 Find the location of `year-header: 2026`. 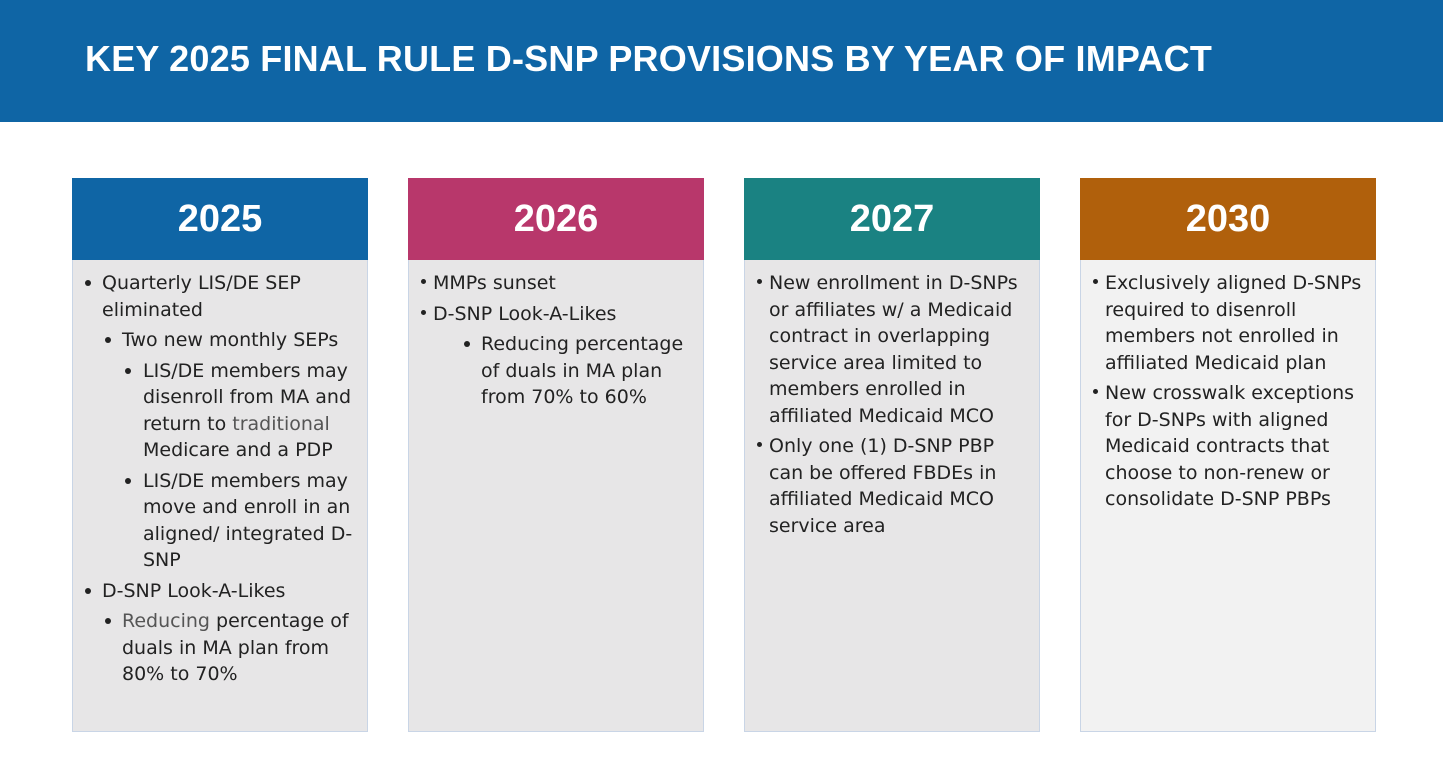

year-header: 2026 is located at coordinates (556, 219).